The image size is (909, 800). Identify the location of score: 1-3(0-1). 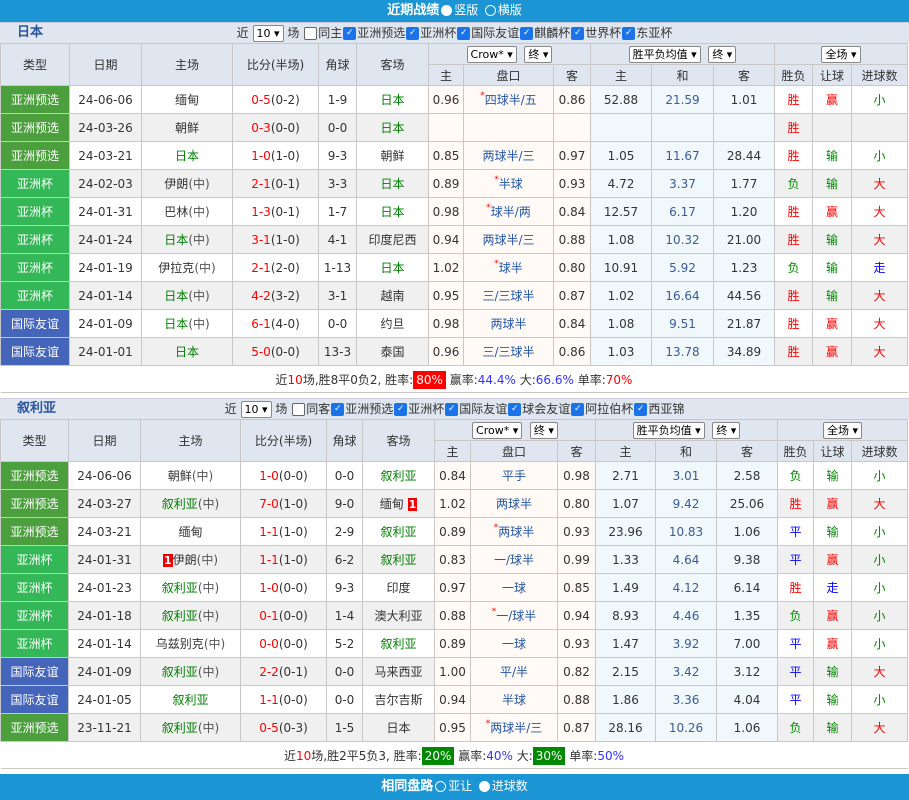
(275, 211).